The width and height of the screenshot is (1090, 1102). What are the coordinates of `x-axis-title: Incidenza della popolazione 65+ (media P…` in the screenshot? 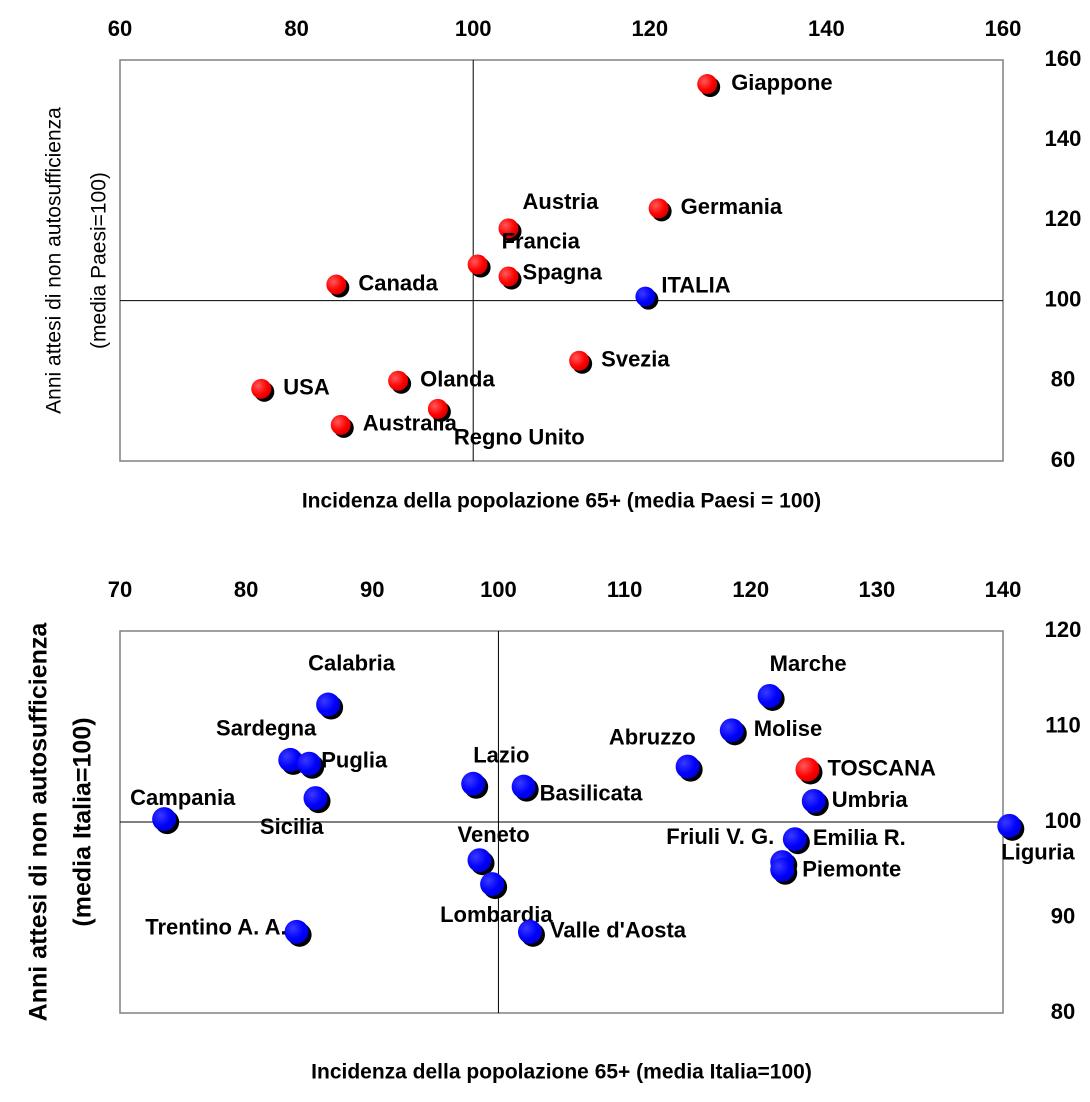 It's located at (561, 501).